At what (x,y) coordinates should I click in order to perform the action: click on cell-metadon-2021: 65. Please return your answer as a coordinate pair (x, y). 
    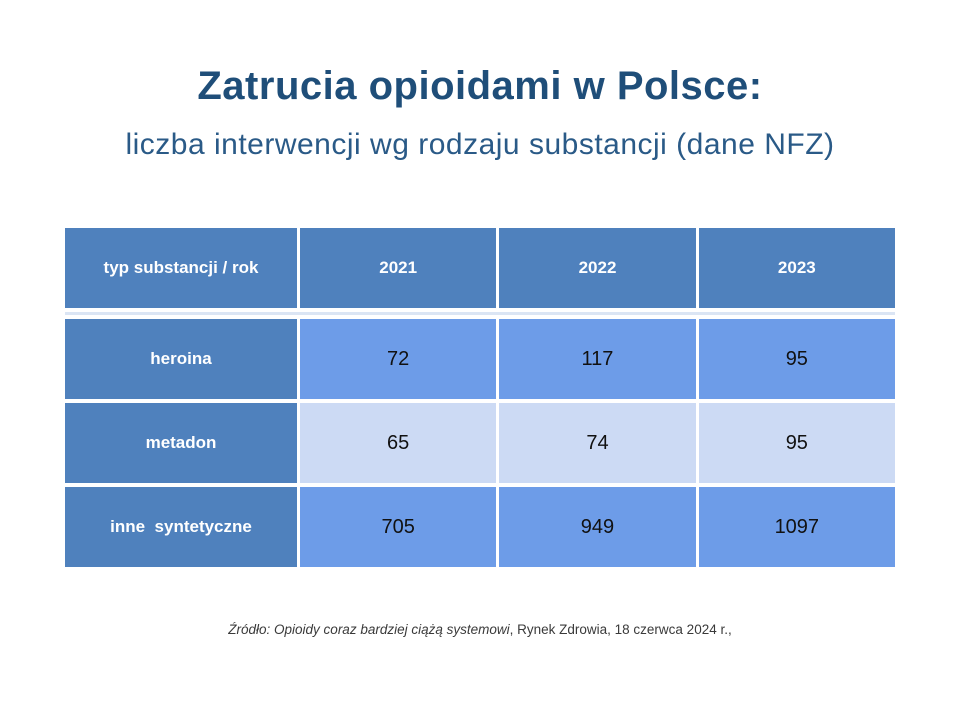
    Looking at the image, I should click on (398, 443).